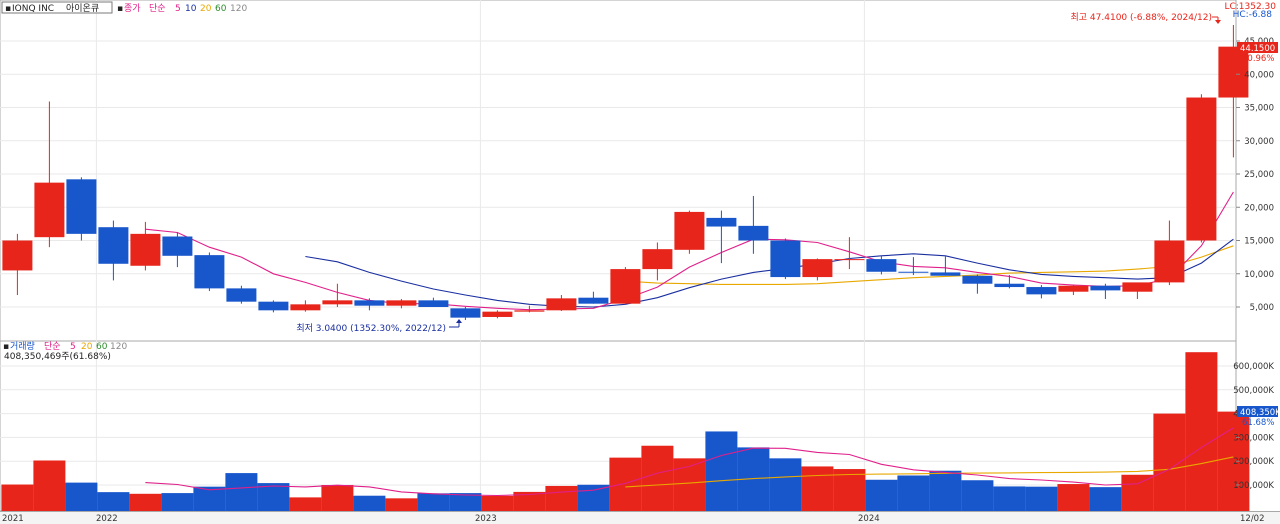  I want to click on symbol-box, so click(57, 7).